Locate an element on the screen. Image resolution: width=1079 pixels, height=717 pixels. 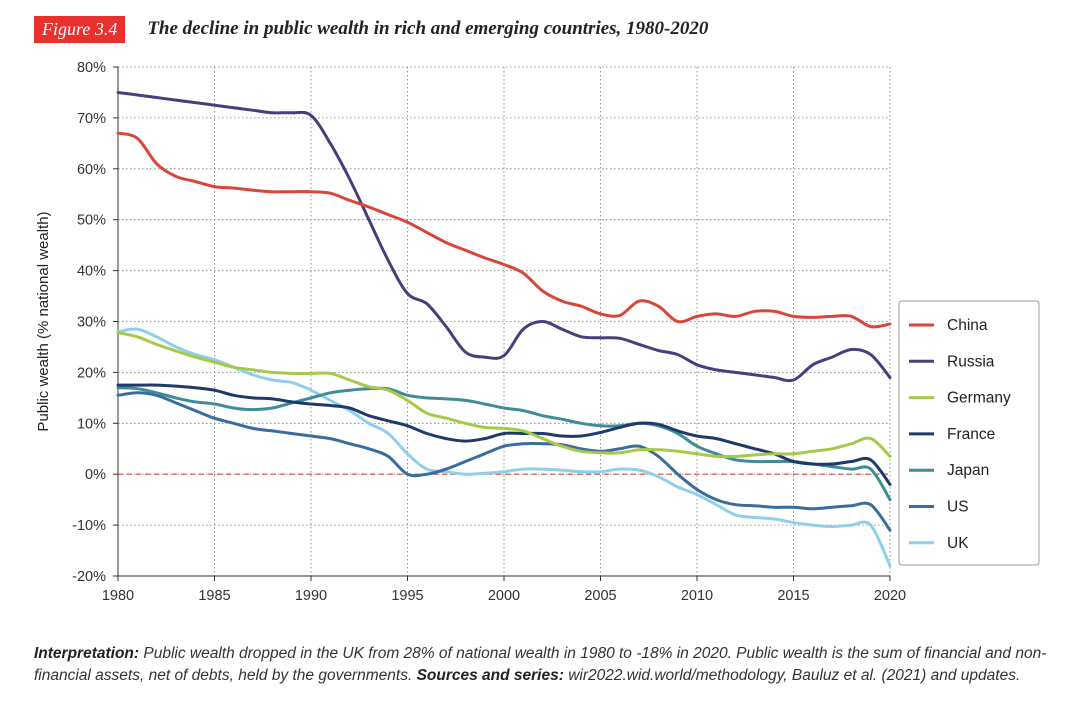
series-line-us is located at coordinates (504, 461).